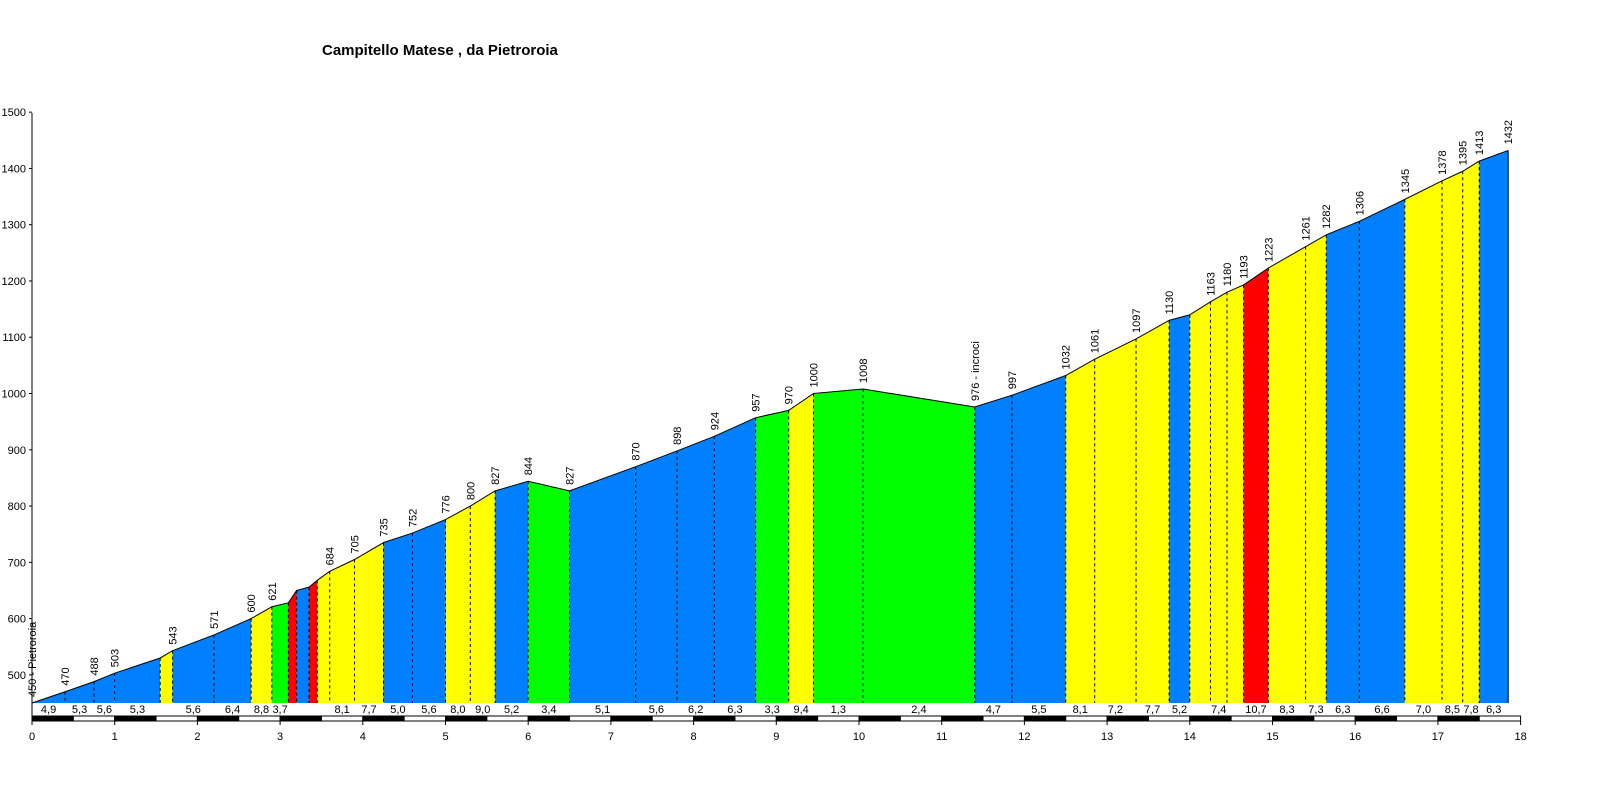 The image size is (1599, 800). I want to click on altitude-label: 970, so click(790, 395).